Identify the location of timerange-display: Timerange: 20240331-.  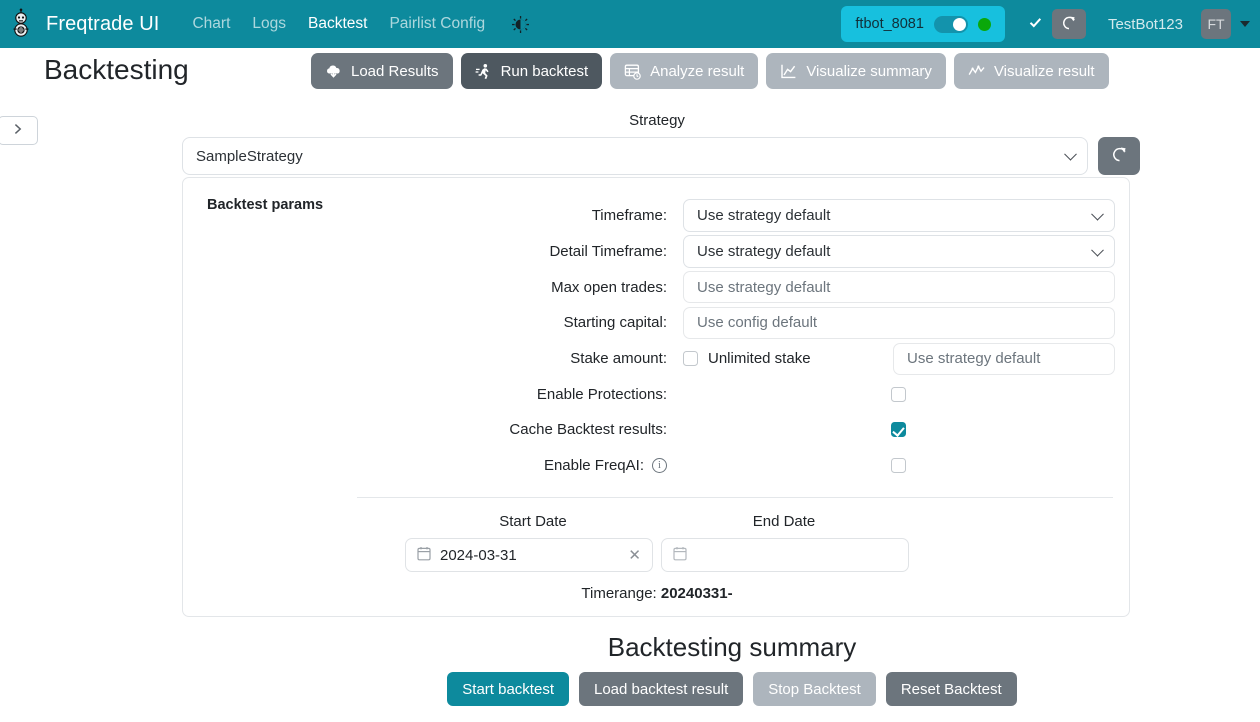
(657, 593).